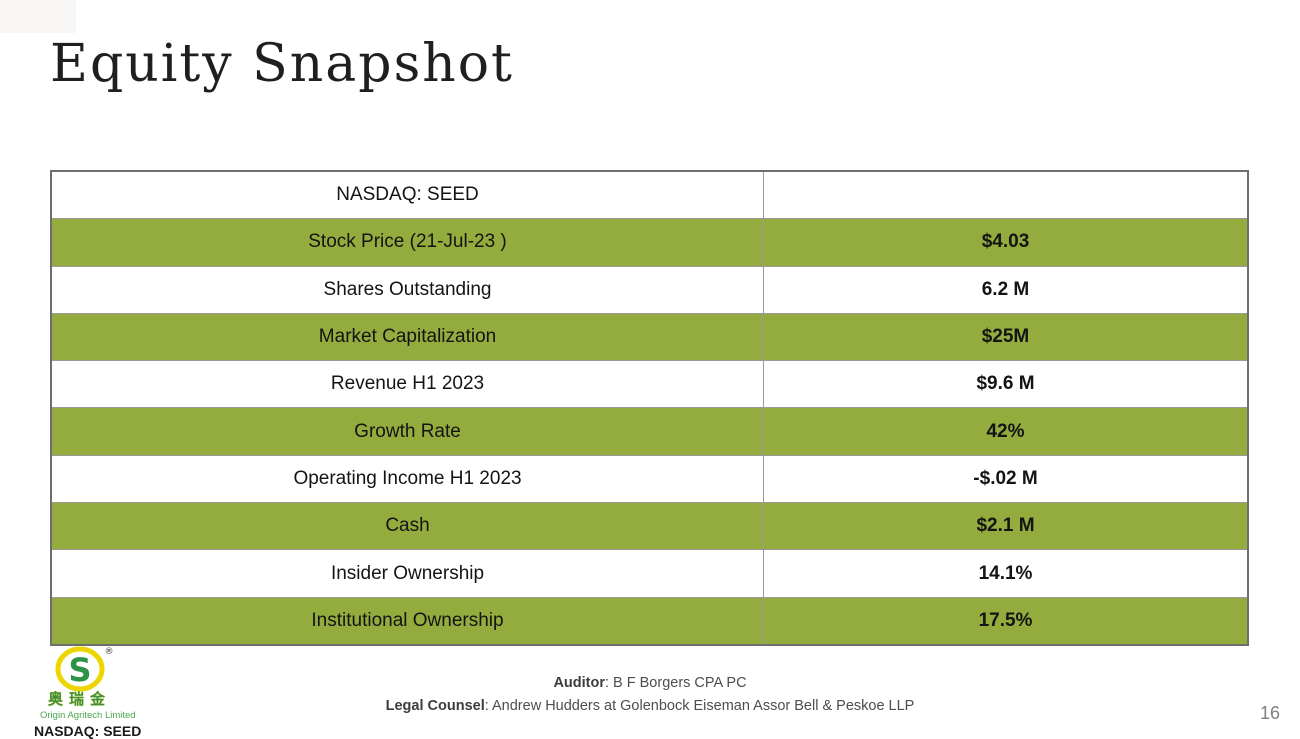 The width and height of the screenshot is (1300, 739). I want to click on table-row: Insider Ownership 14.1%, so click(649, 573).